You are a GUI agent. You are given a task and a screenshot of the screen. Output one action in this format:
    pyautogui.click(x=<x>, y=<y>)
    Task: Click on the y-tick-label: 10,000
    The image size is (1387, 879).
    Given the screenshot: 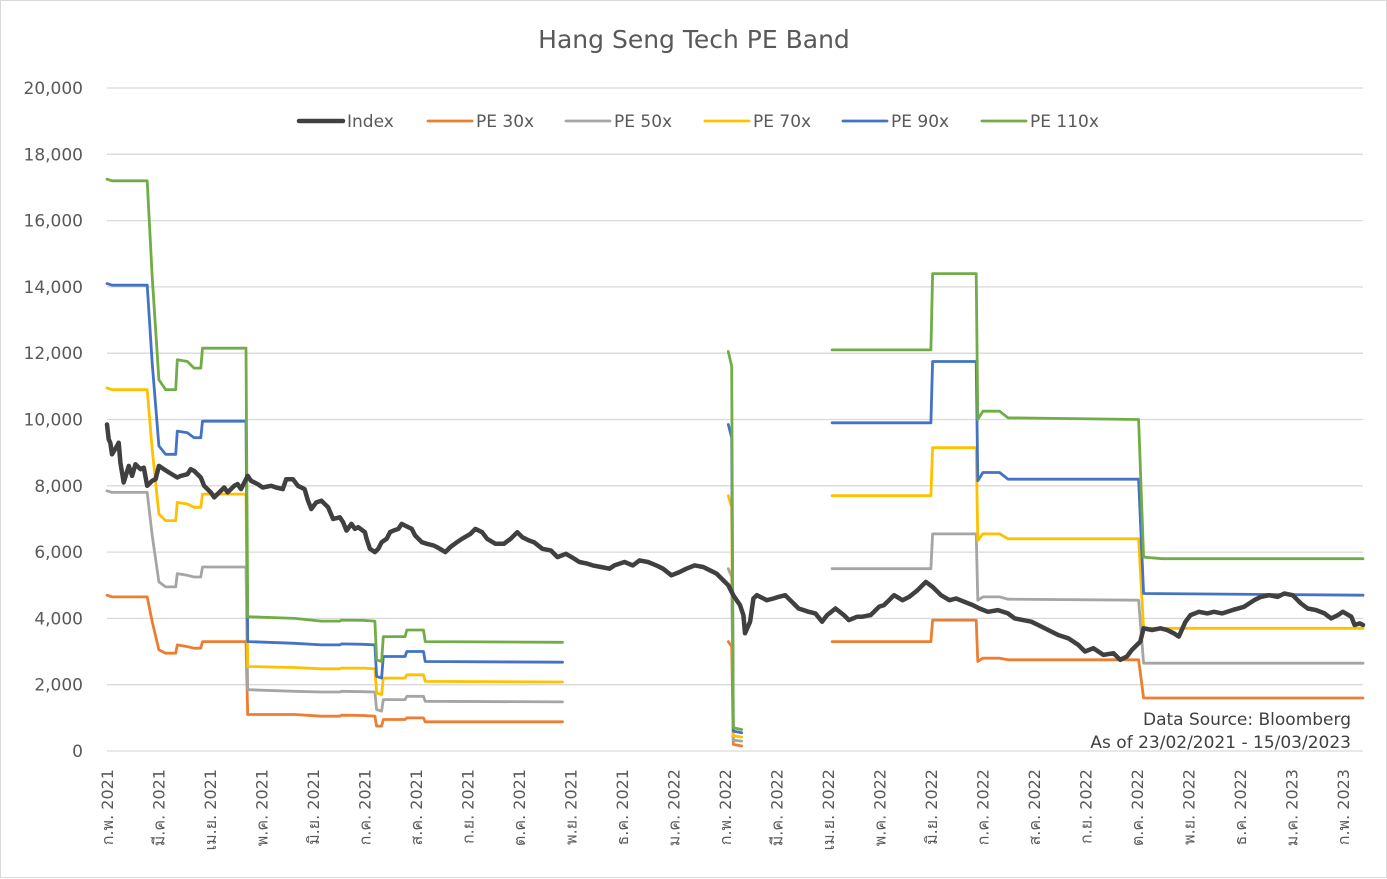 What is the action you would take?
    pyautogui.click(x=53, y=421)
    